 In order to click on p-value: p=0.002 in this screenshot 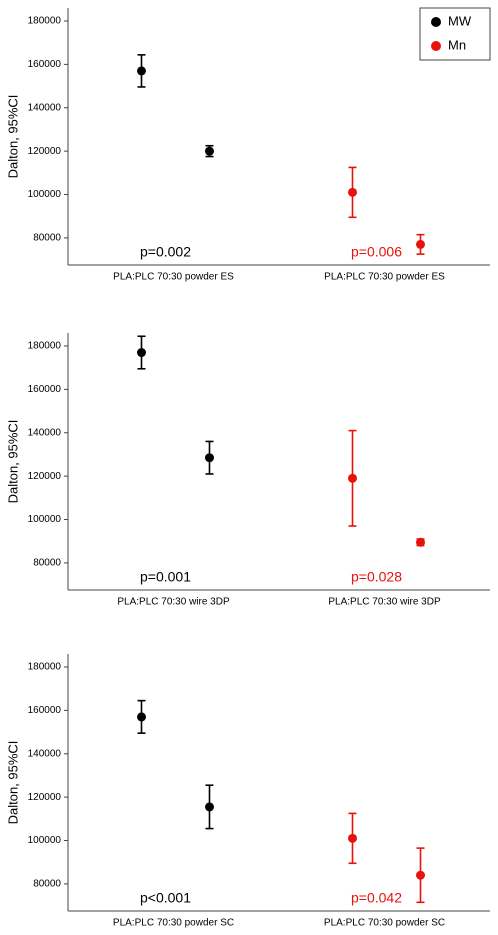, I will do `click(165, 252)`.